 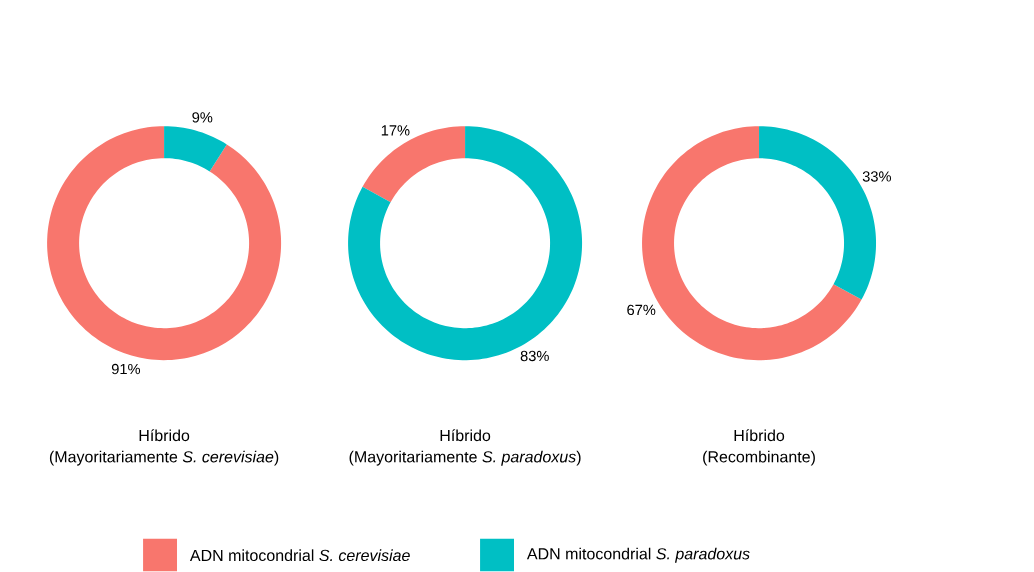 What do you see at coordinates (395, 130) in the screenshot?
I see `data-label: 17%` at bounding box center [395, 130].